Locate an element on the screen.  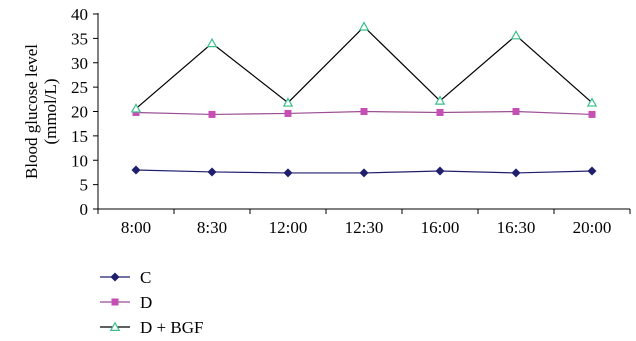
y-tick-label: 35 is located at coordinates (79, 38).